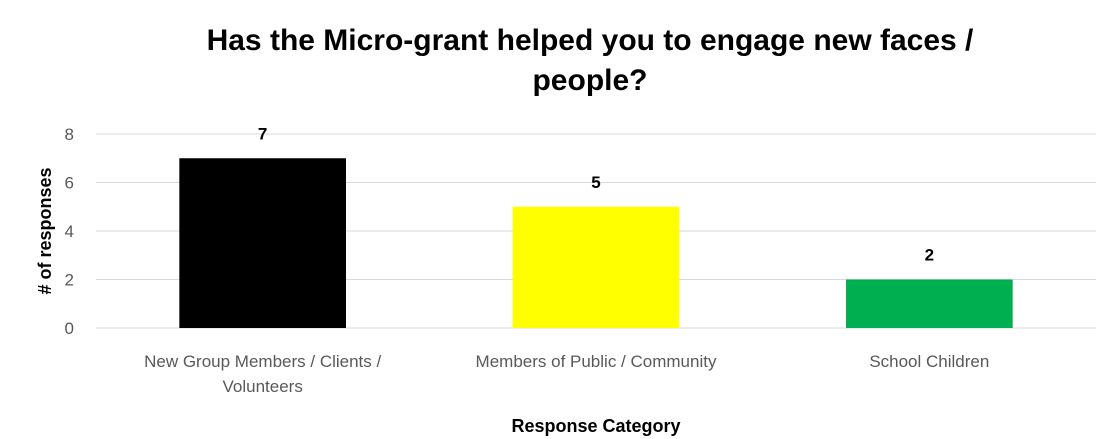 The height and width of the screenshot is (439, 1109). What do you see at coordinates (45, 230) in the screenshot?
I see `y-axis-title: # of responses` at bounding box center [45, 230].